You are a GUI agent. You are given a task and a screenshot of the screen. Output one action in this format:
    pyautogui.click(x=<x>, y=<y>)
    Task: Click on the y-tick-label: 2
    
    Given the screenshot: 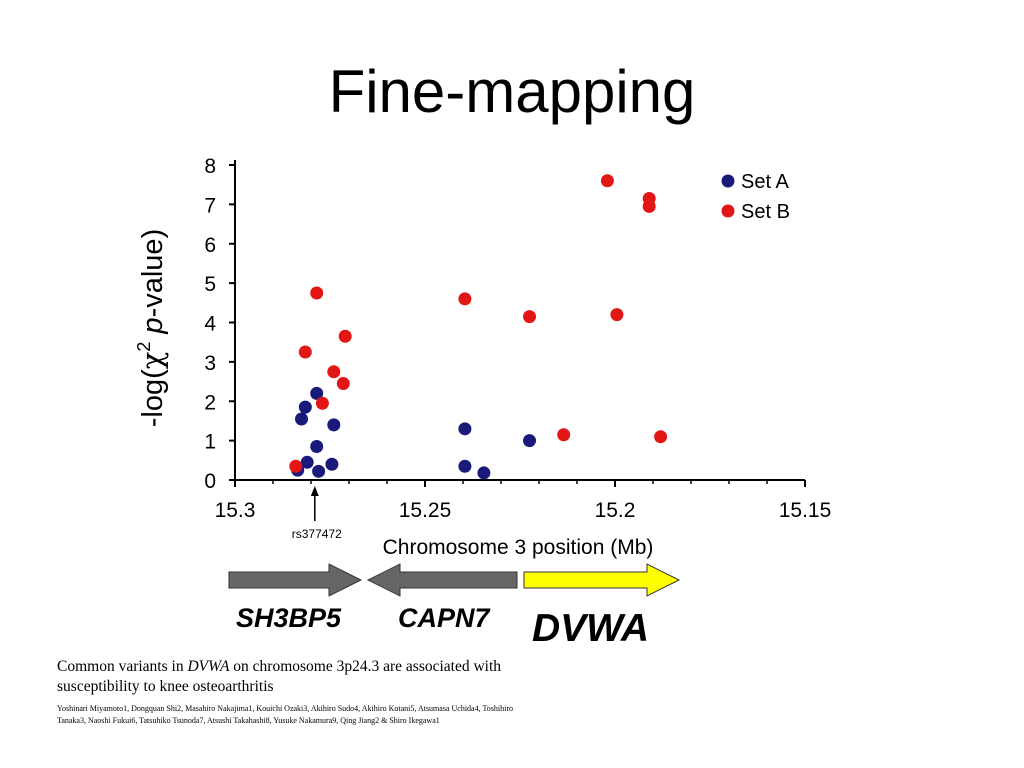 What is the action you would take?
    pyautogui.click(x=210, y=402)
    